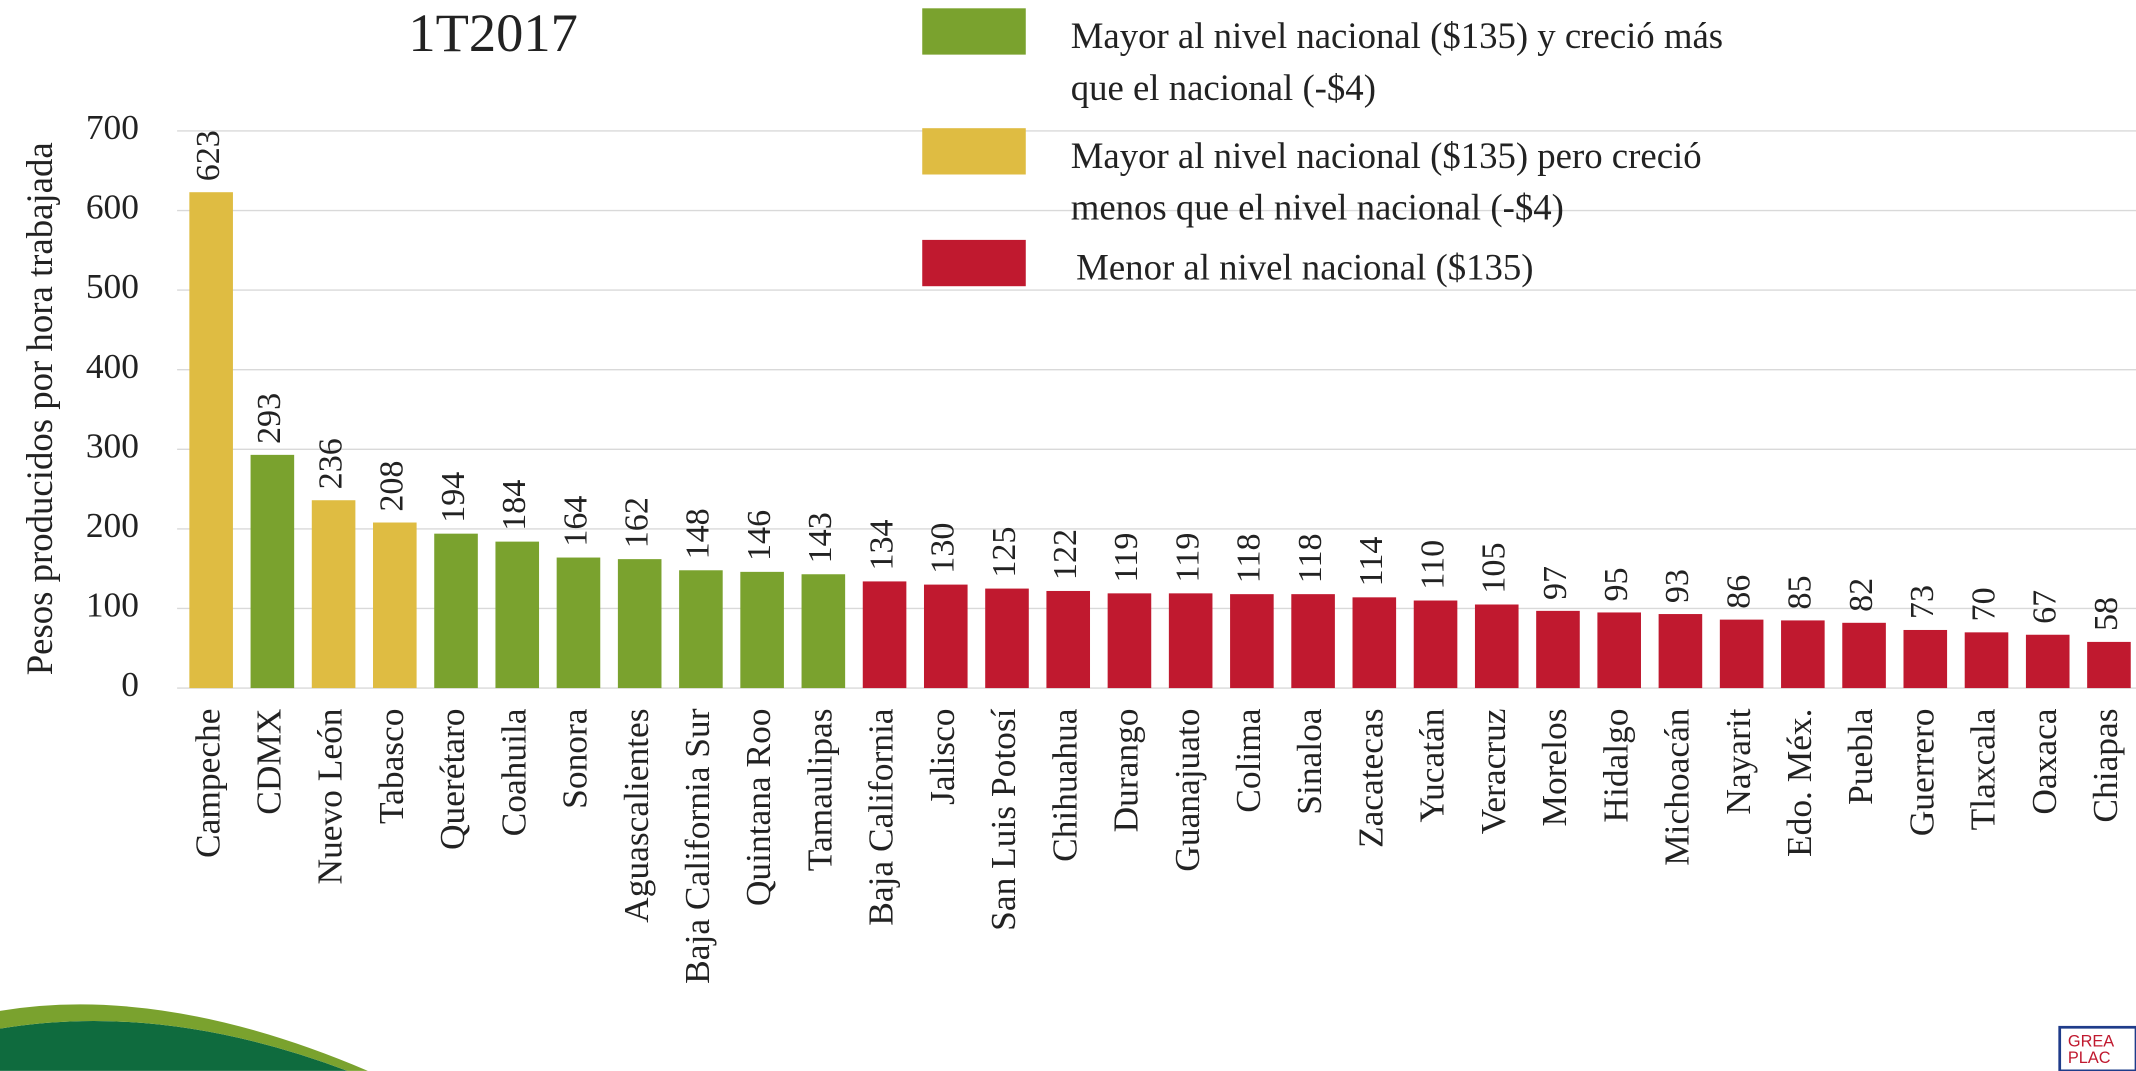  What do you see at coordinates (1615, 766) in the screenshot?
I see `x-tick-label: Hidalgo` at bounding box center [1615, 766].